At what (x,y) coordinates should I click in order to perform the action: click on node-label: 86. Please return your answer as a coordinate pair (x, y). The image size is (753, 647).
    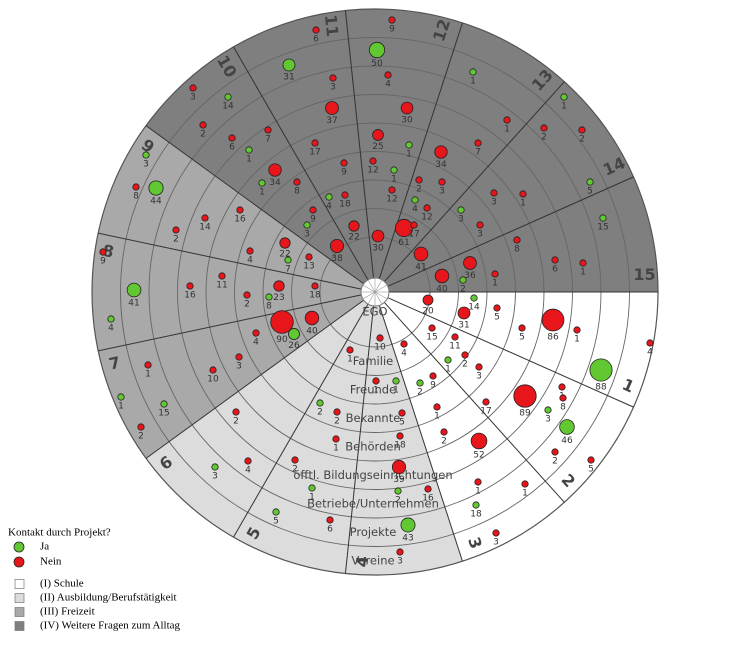
    Looking at the image, I should click on (553, 337).